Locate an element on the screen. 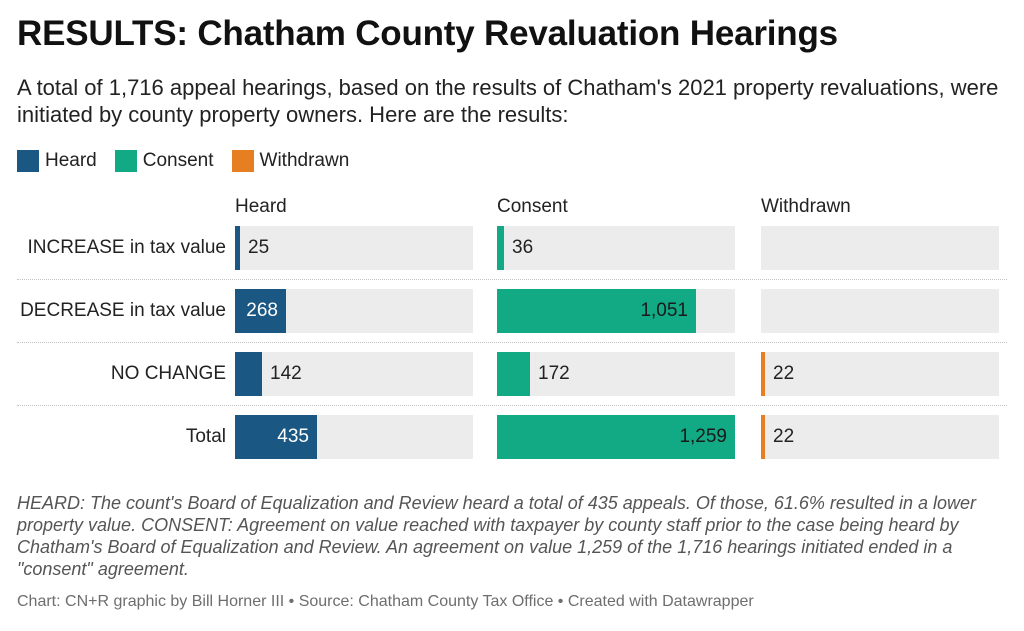 The image size is (1024, 631). bar-track-consent: 36 is located at coordinates (616, 248).